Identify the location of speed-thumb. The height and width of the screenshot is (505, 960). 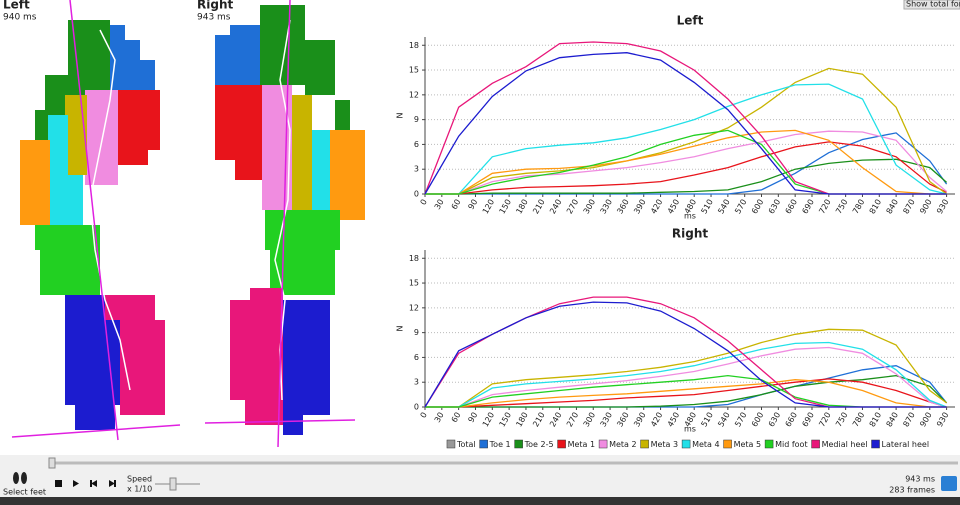
(173, 484).